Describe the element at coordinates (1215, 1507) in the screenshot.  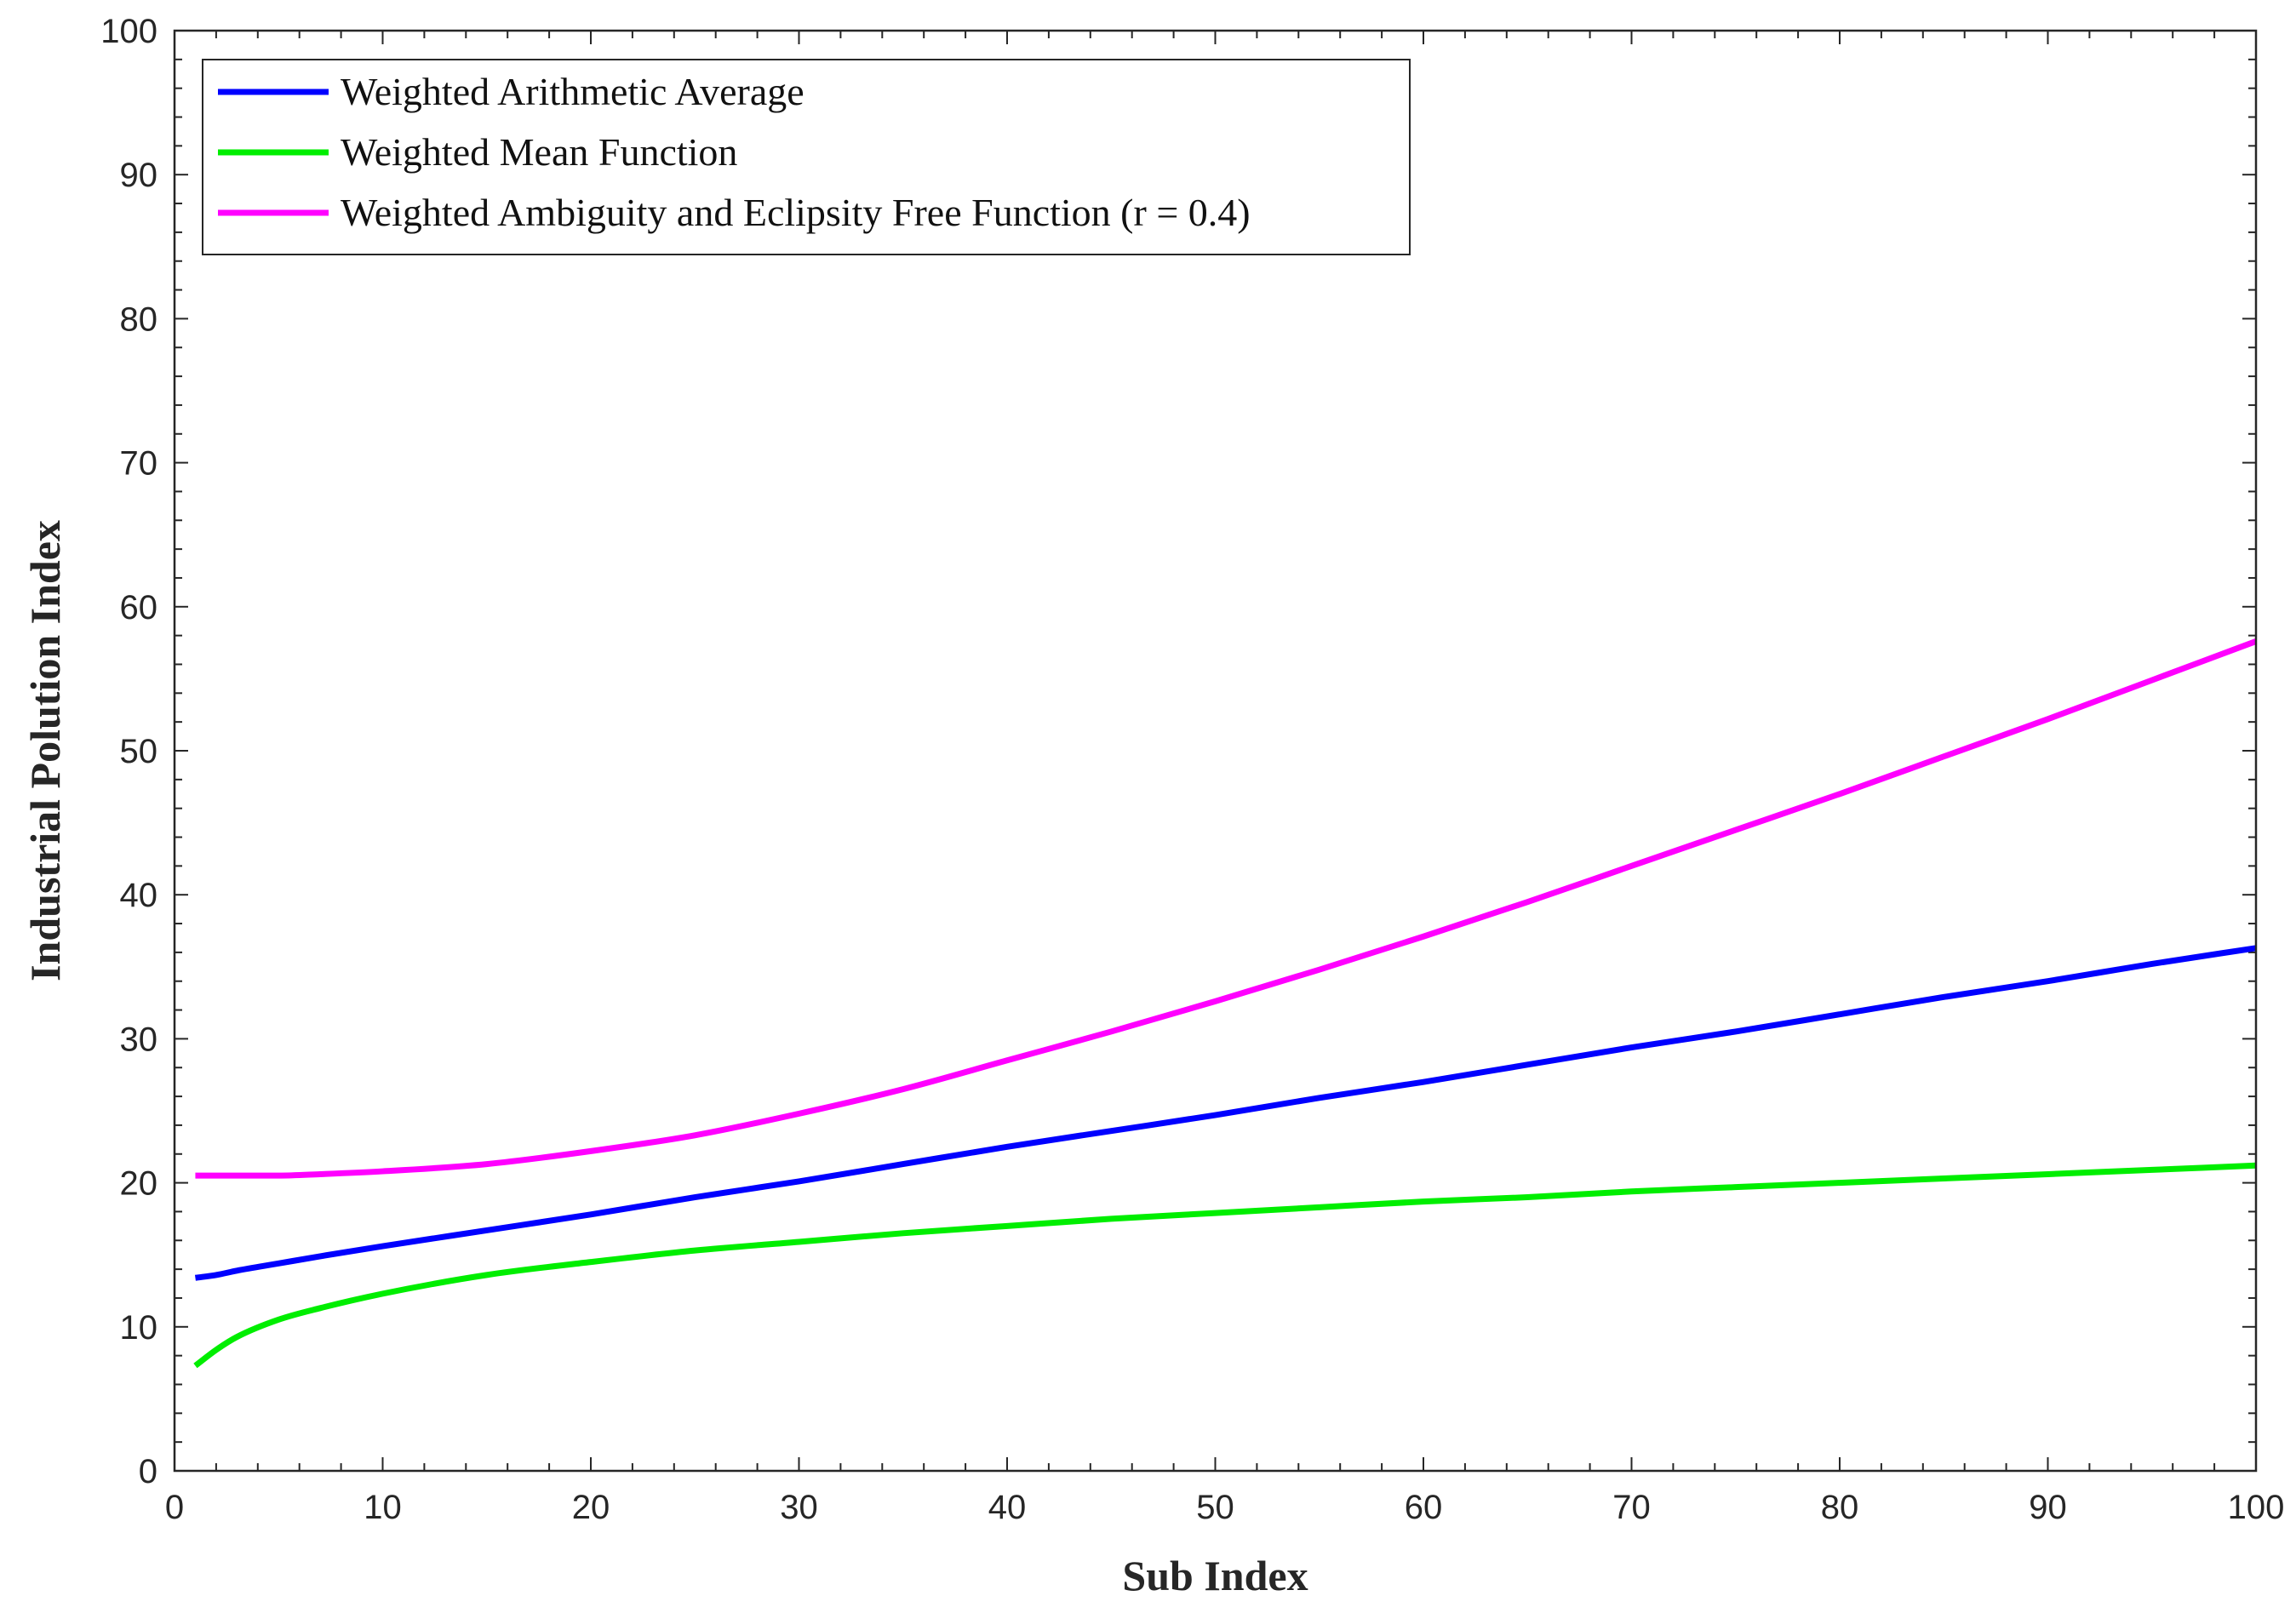
I see `x-tick-label: 50` at that location.